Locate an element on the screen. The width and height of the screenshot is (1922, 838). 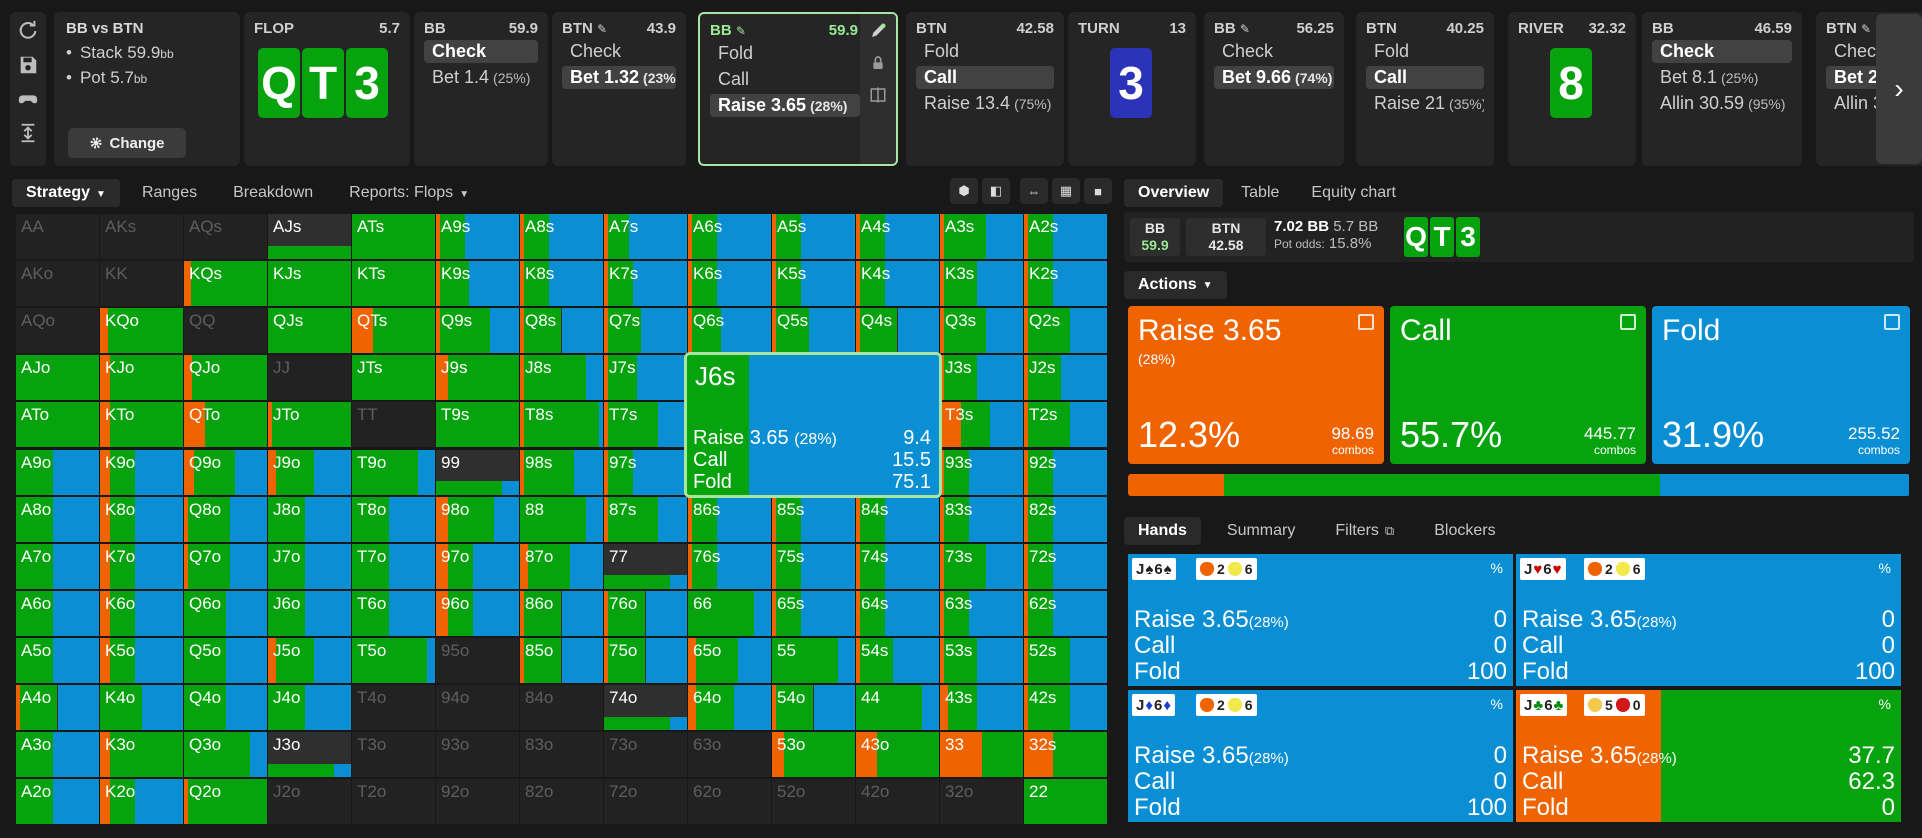
compact-view-button: ⇔ is located at coordinates (1034, 191).